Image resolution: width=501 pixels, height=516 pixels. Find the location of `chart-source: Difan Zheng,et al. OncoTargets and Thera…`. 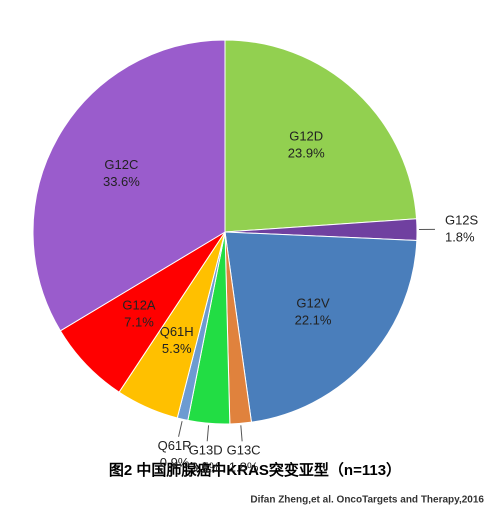

chart-source: Difan Zheng,et al. OncoTargets and Thera… is located at coordinates (367, 500).